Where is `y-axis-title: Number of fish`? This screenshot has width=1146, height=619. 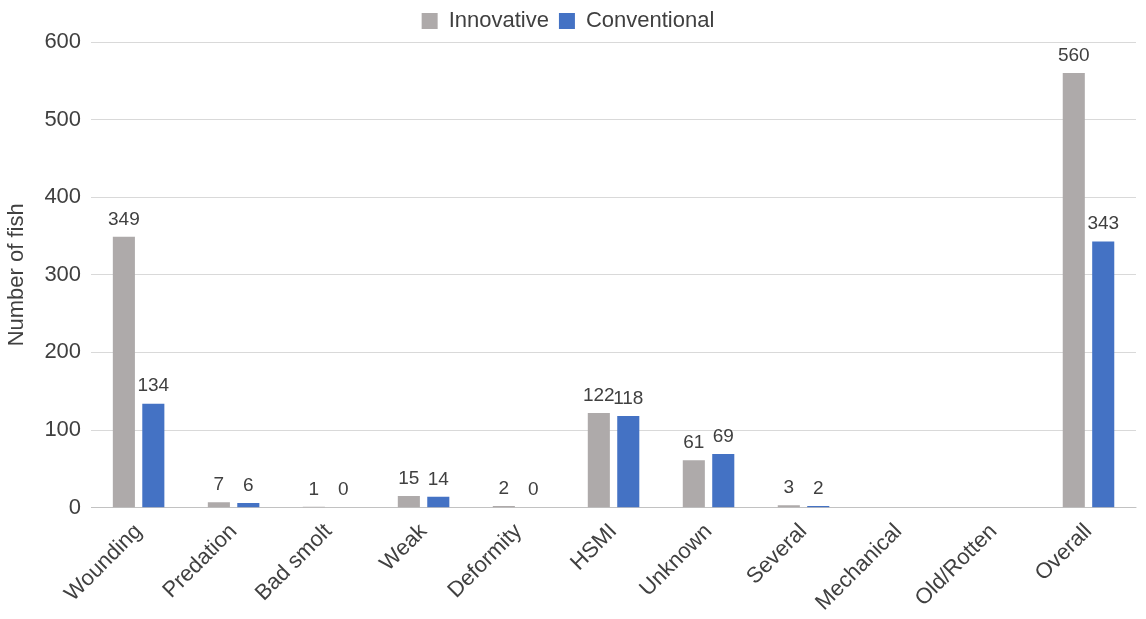 y-axis-title: Number of fish is located at coordinates (16, 275).